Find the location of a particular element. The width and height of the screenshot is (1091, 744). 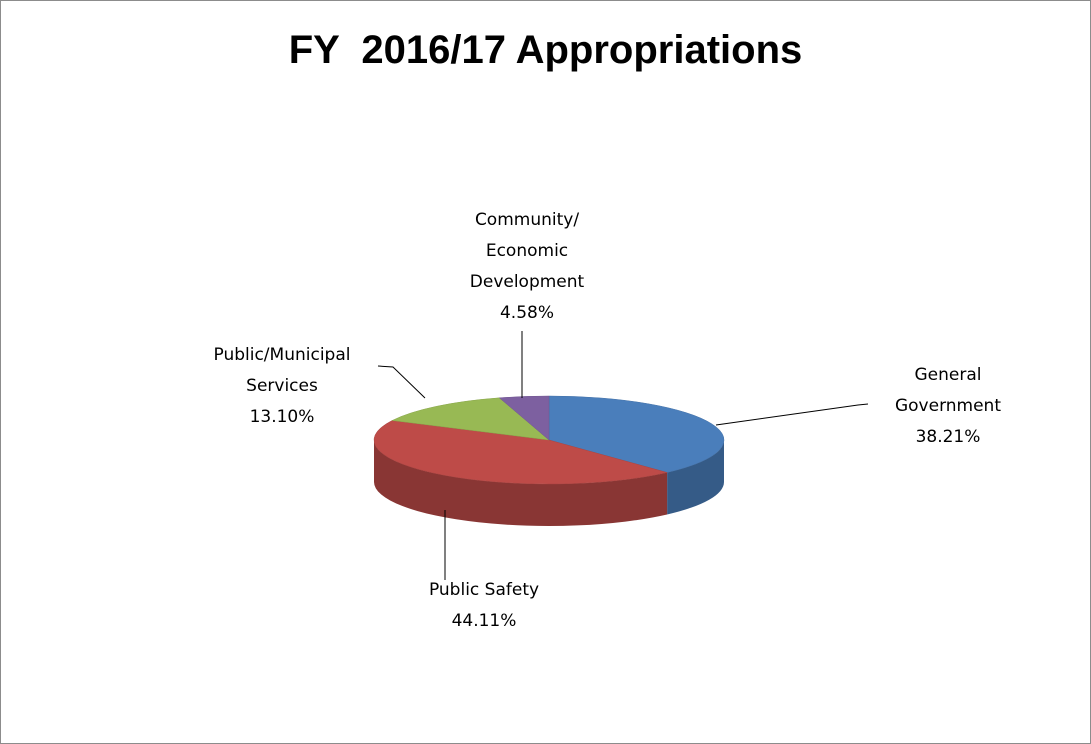

chart-title: FY 2016/17 Appropriations is located at coordinates (545, 50).